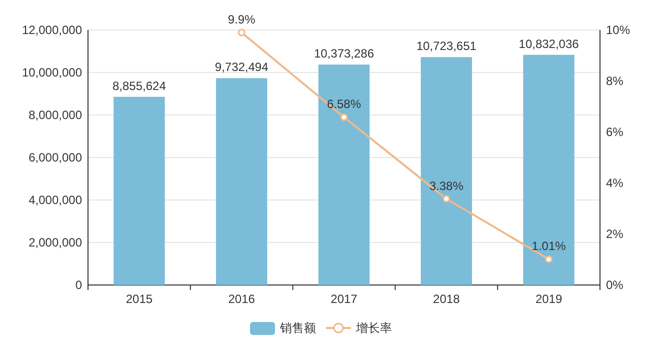 This screenshot has height=345, width=652. Describe the element at coordinates (615, 234) in the screenshot. I see `y2-tick-label: 2%` at that location.